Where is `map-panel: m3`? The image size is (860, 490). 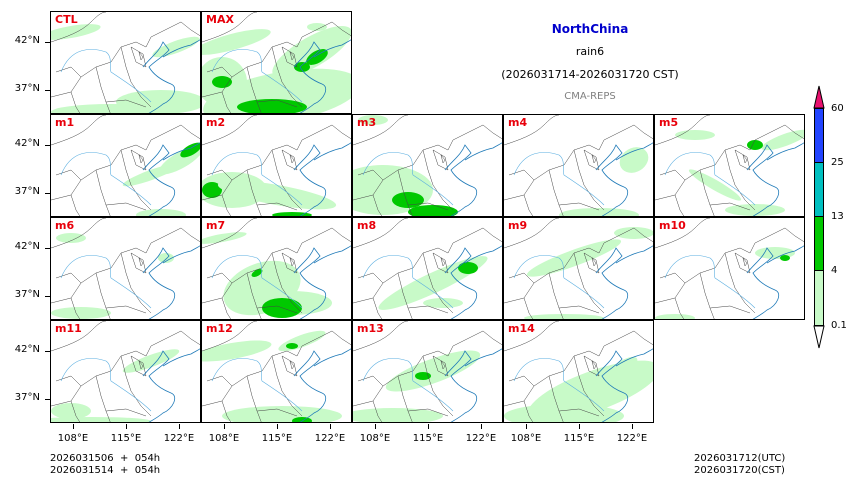 map-panel: m3 is located at coordinates (427, 165).